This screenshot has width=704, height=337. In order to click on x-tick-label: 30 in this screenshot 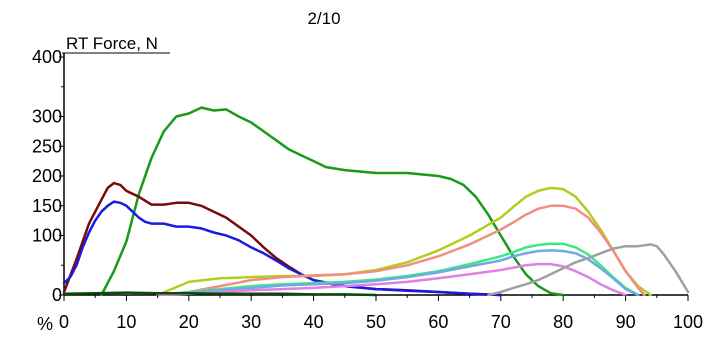, I will do `click(251, 322)`.